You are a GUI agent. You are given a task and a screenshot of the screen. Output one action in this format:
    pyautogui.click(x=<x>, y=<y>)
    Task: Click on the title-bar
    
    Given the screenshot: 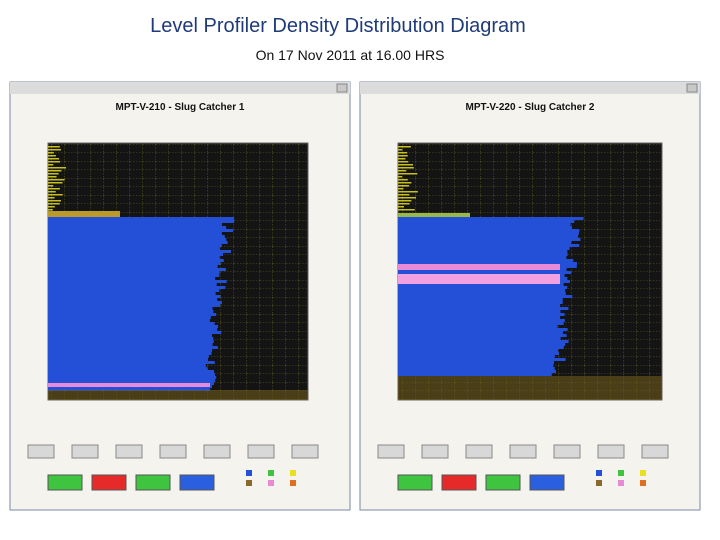 What is the action you would take?
    pyautogui.click(x=180, y=88)
    